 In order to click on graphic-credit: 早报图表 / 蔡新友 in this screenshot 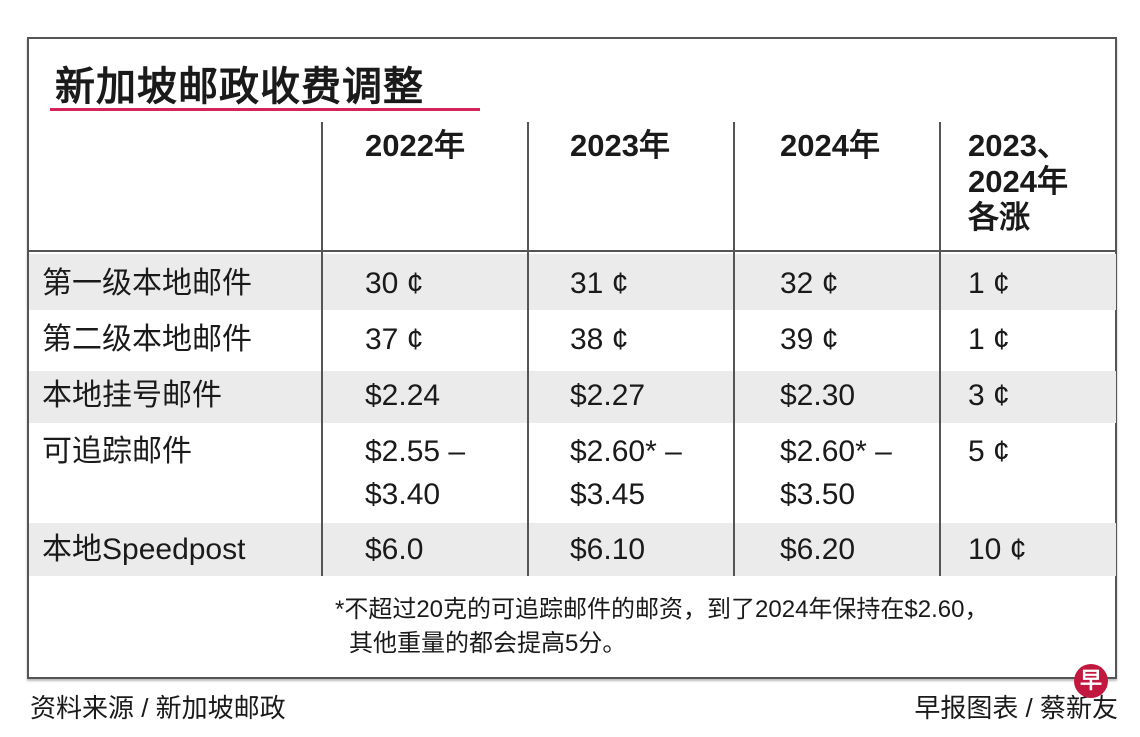, I will do `click(1016, 708)`.